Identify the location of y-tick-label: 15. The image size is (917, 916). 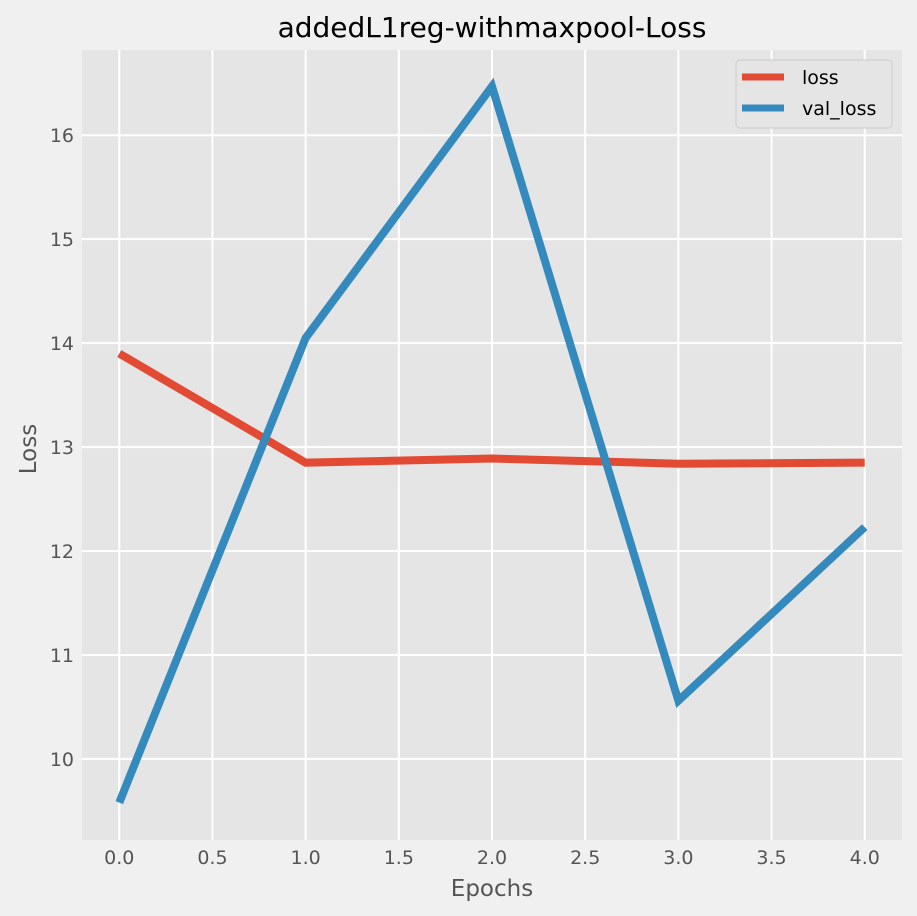
(62, 240).